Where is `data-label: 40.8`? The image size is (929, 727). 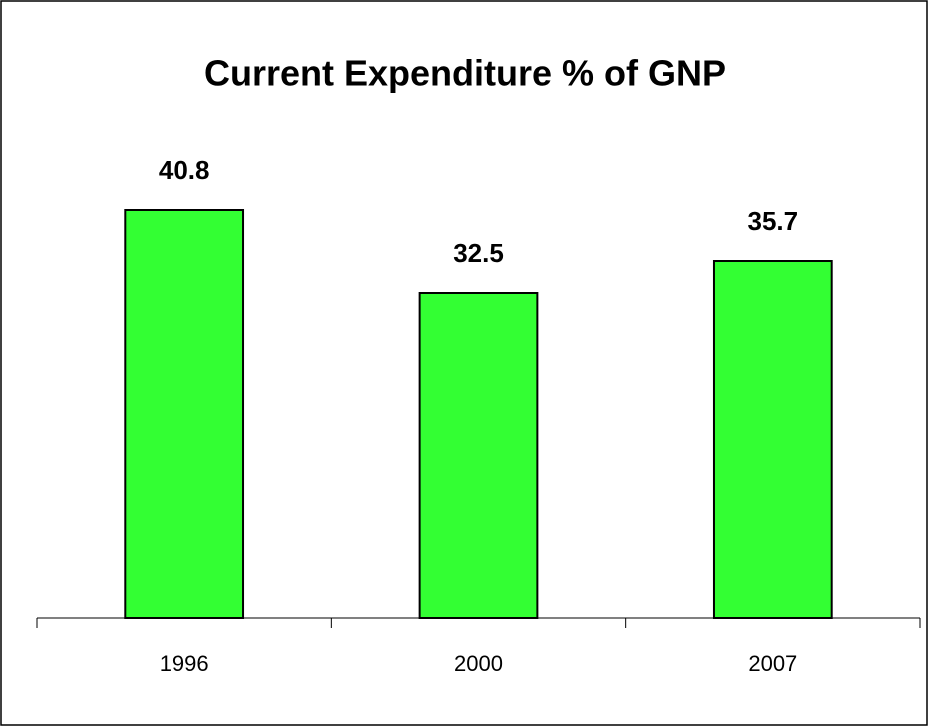
data-label: 40.8 is located at coordinates (184, 170).